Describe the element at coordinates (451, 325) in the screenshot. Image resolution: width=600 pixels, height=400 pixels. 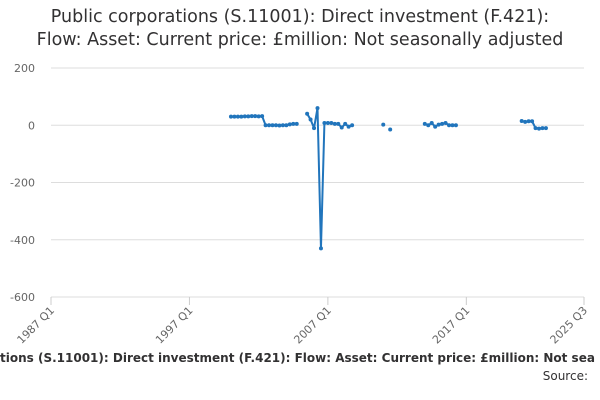
I see `x-tick-label: 2017 Q1` at that location.